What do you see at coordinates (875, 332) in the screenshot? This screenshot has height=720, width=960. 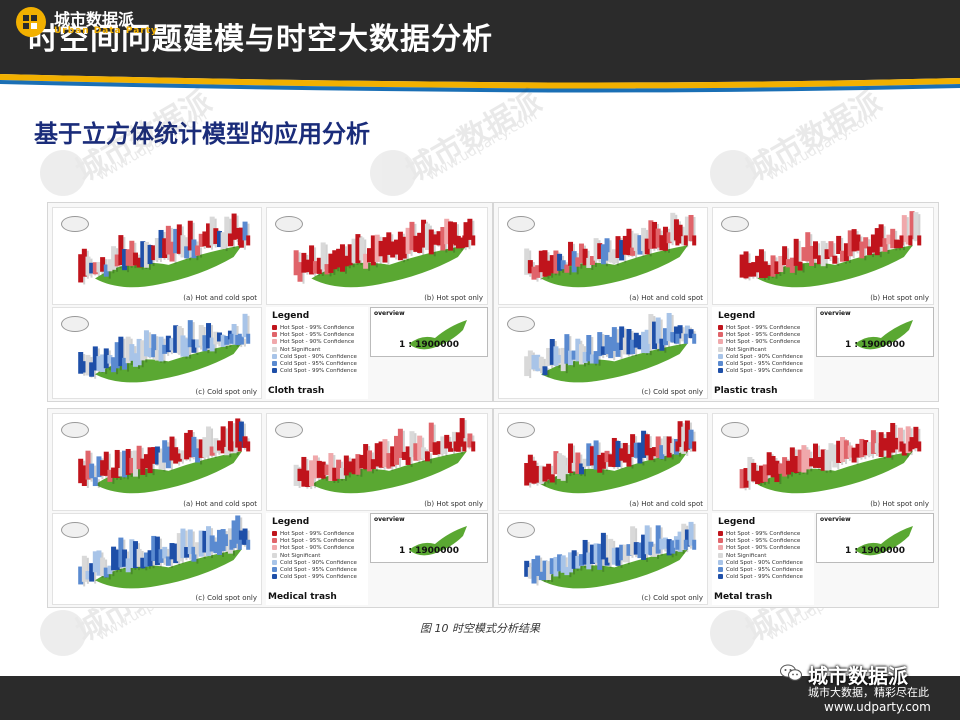 I see `overview-map: overview 1 : 1900000` at bounding box center [875, 332].